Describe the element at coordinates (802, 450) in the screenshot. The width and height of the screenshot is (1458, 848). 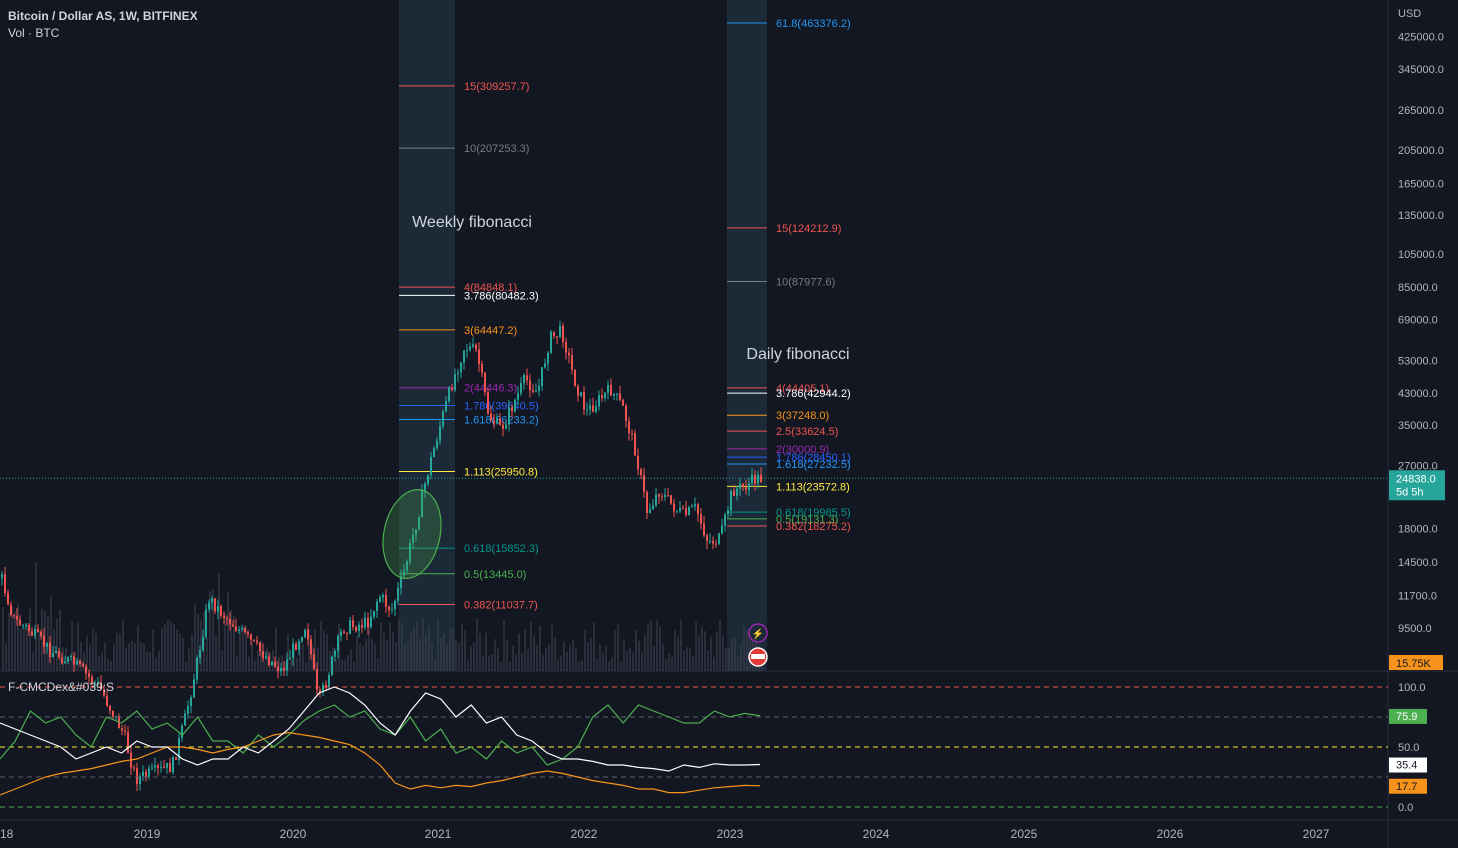
I see `daily-fib-label-7: 2(30000.9)` at that location.